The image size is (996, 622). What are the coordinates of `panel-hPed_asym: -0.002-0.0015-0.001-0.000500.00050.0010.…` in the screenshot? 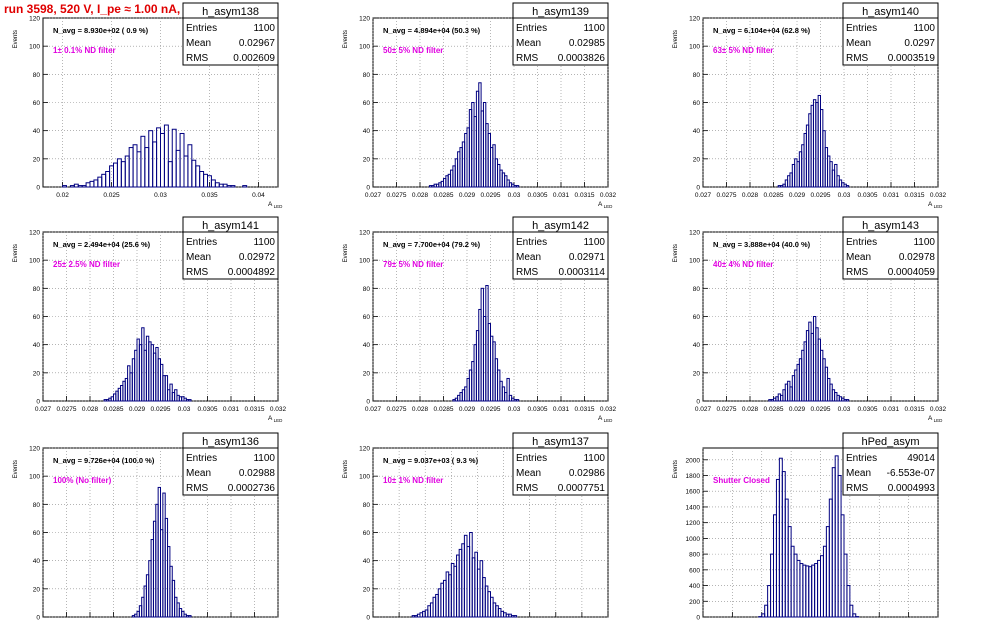 It's located at (806, 527).